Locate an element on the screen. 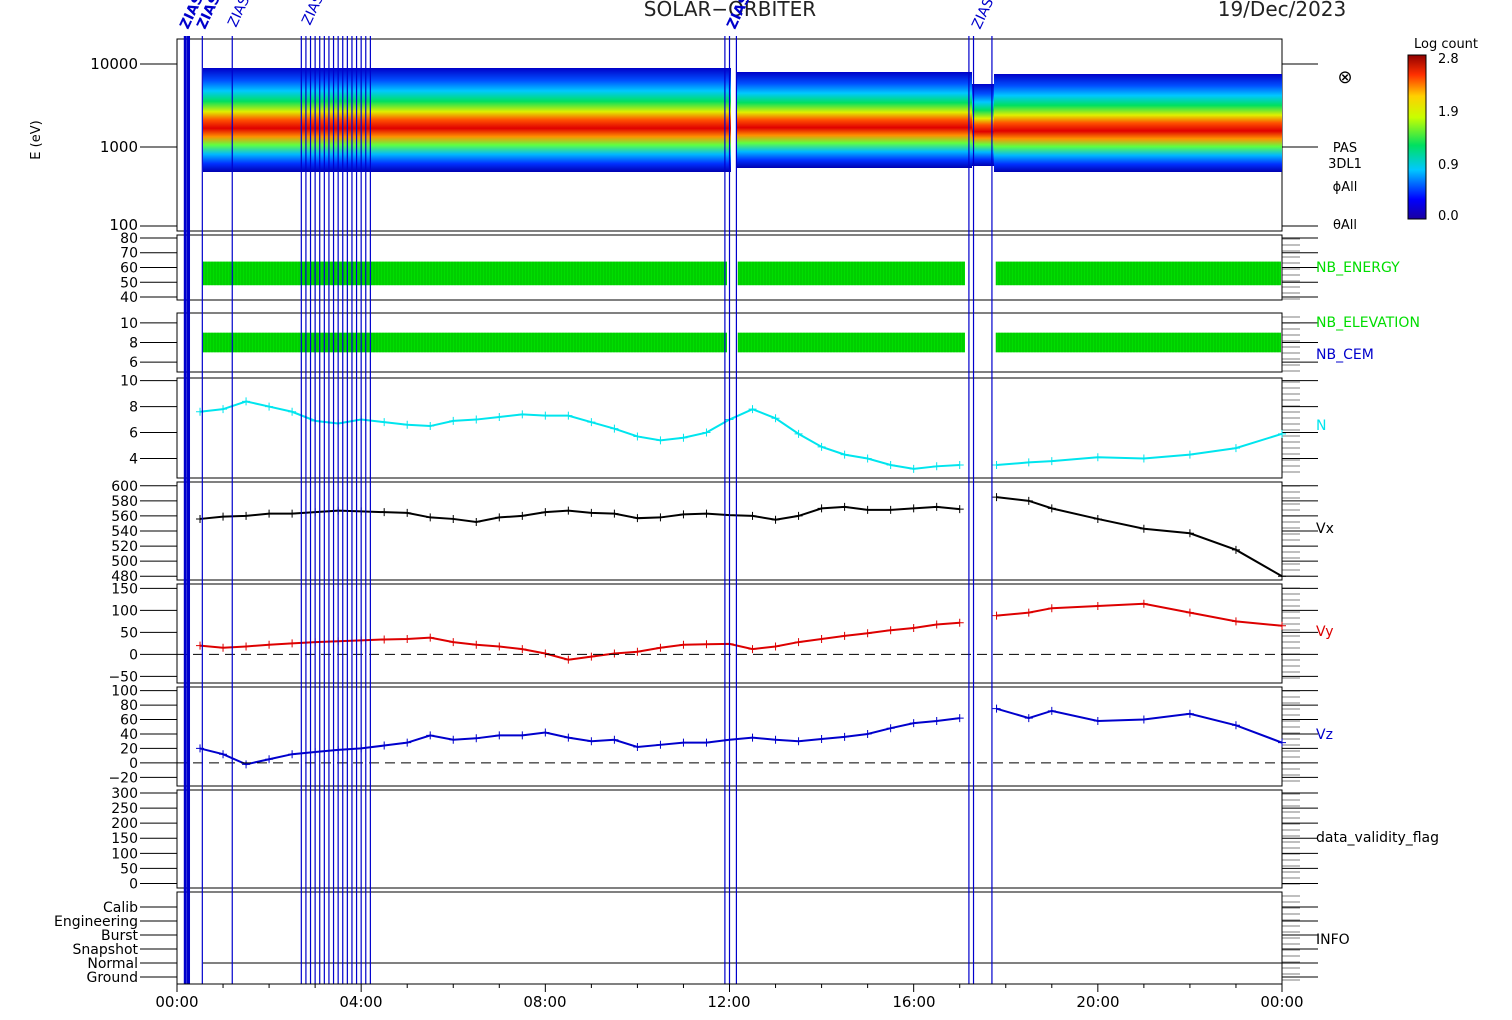  colorbar: Log count 2.8 1.9 0.9 0.0 is located at coordinates (1442, 130).